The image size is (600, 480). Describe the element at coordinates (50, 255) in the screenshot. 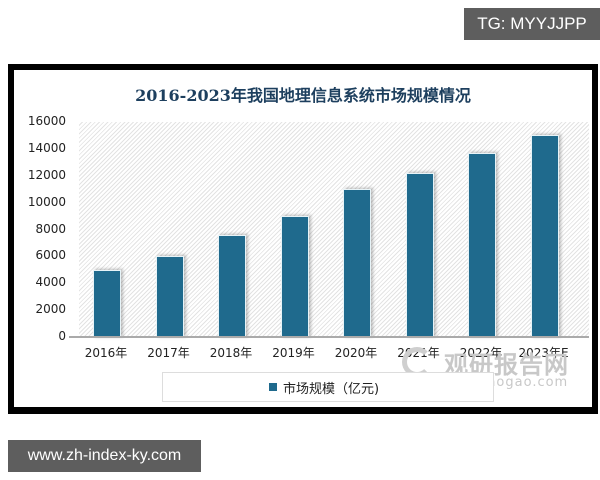

I see `y-tick-label: 6000` at that location.